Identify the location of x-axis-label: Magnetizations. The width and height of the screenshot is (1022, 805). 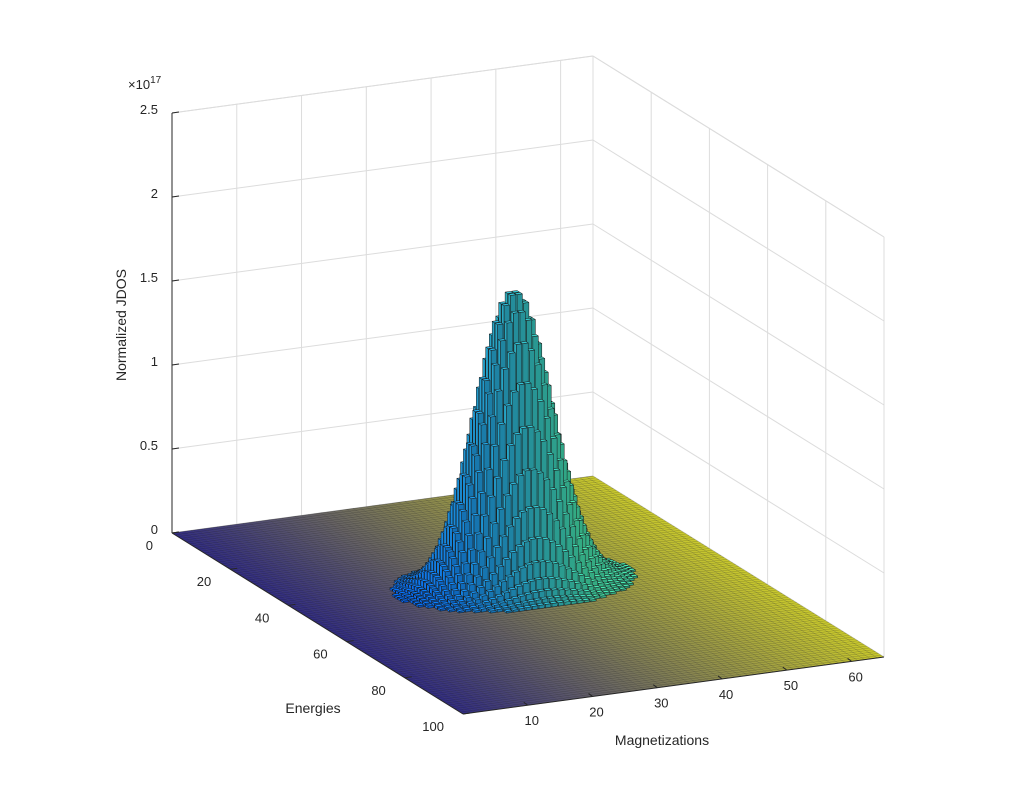
(662, 740).